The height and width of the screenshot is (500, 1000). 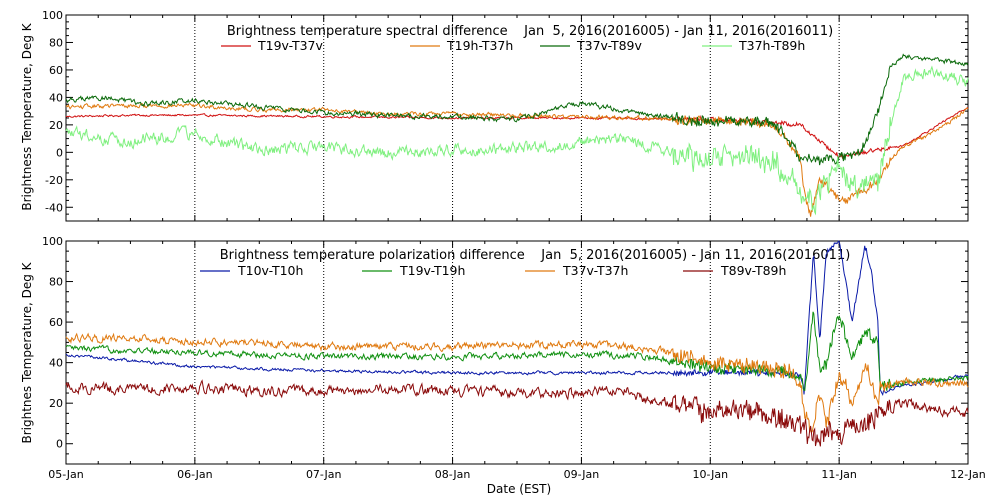 What do you see at coordinates (517, 351) in the screenshot?
I see `series-line-t19v-t19h` at bounding box center [517, 351].